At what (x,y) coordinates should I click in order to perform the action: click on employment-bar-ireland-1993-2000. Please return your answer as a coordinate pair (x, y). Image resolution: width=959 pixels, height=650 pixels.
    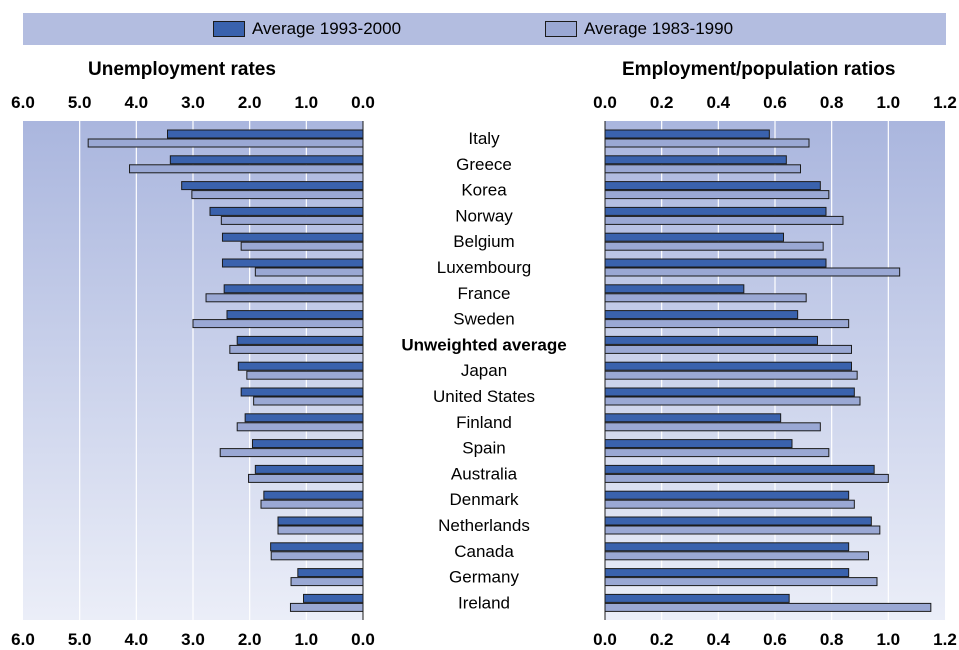
    Looking at the image, I should click on (697, 598).